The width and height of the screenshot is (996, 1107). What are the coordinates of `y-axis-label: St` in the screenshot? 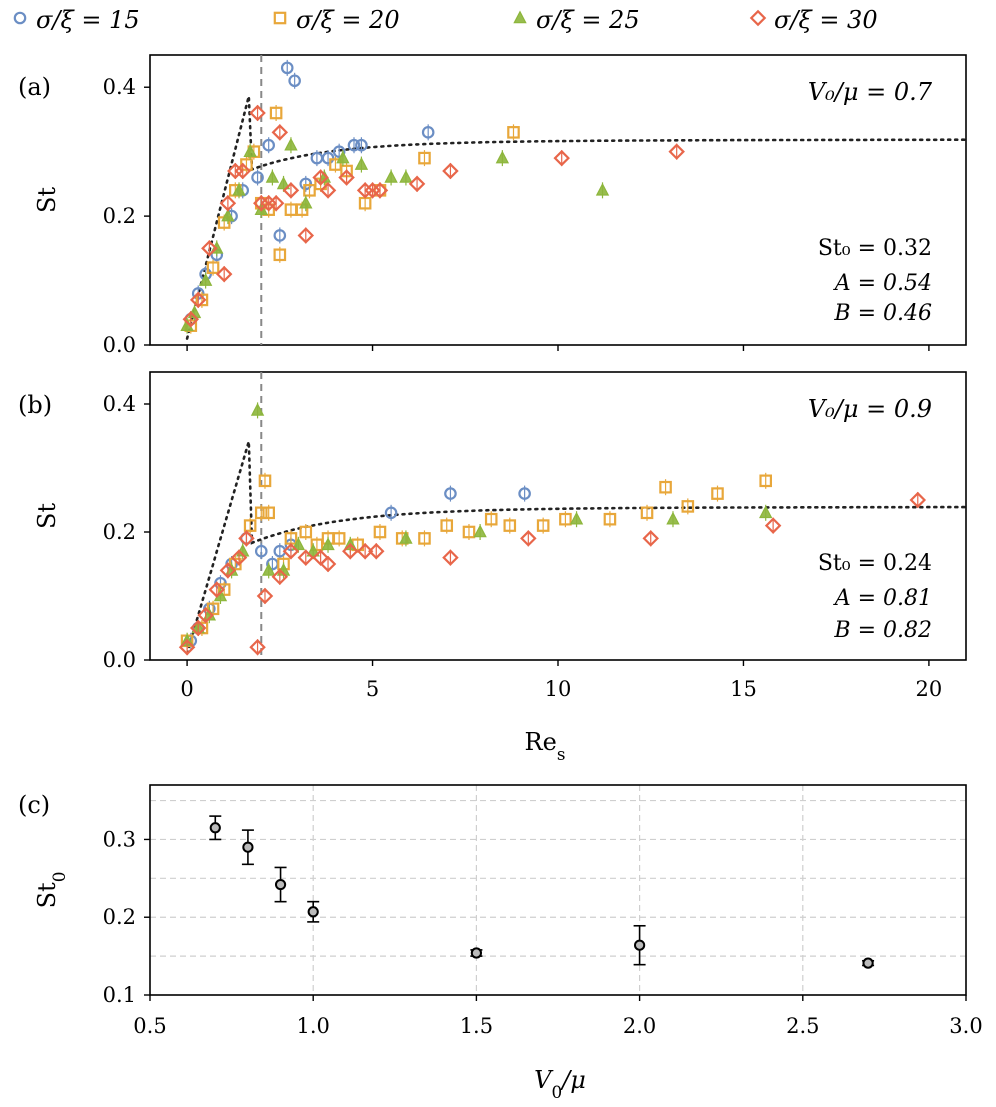 It's located at (47, 516).